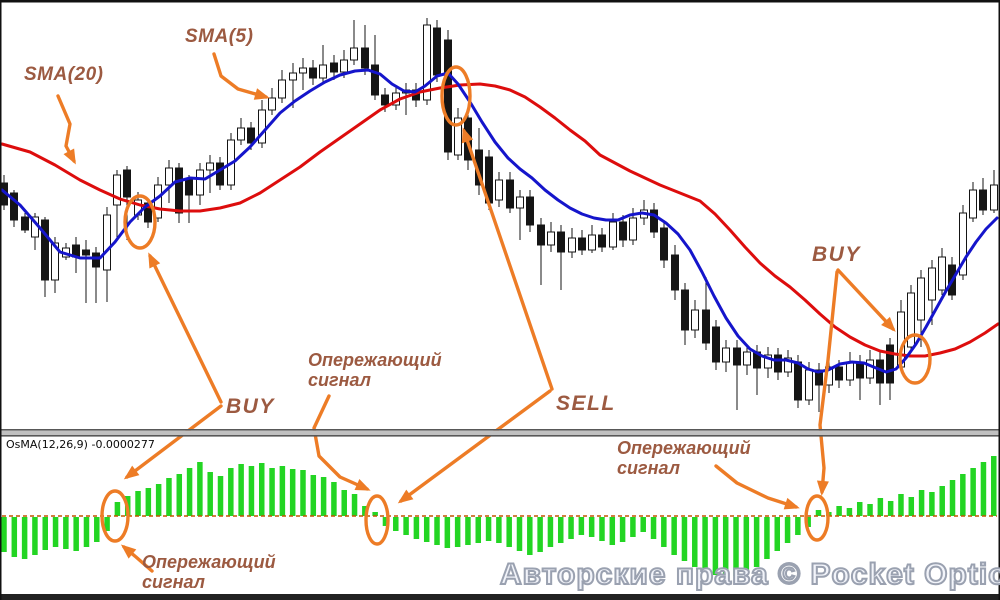 The height and width of the screenshot is (600, 1000). I want to click on arrow-sma5-head, so click(261, 94).